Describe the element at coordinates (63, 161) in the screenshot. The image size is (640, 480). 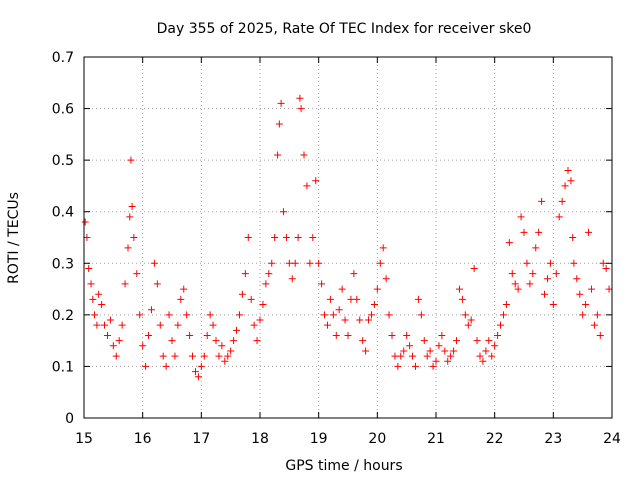
I see `y-tick-label: 0.5` at that location.